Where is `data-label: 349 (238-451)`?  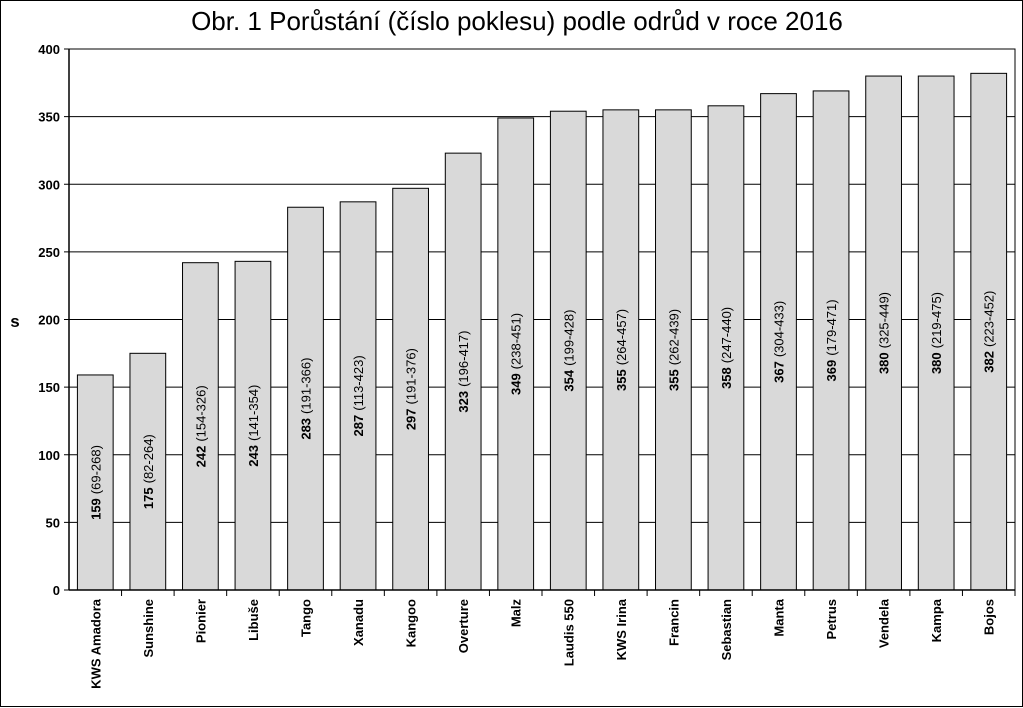
data-label: 349 (238-451) is located at coordinates (516, 354).